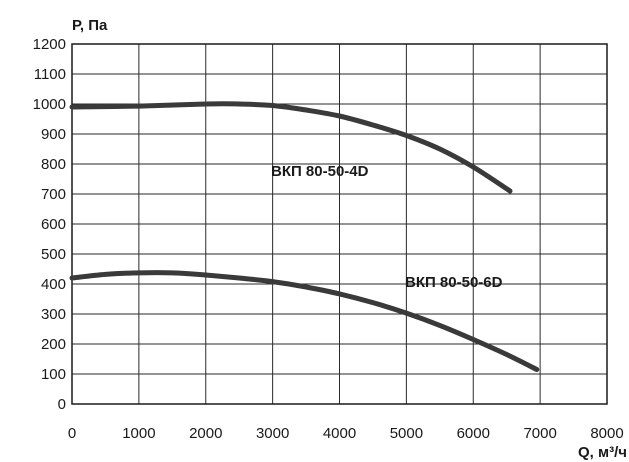 The width and height of the screenshot is (629, 462). I want to click on x-tick-label-0: 0, so click(72, 433).